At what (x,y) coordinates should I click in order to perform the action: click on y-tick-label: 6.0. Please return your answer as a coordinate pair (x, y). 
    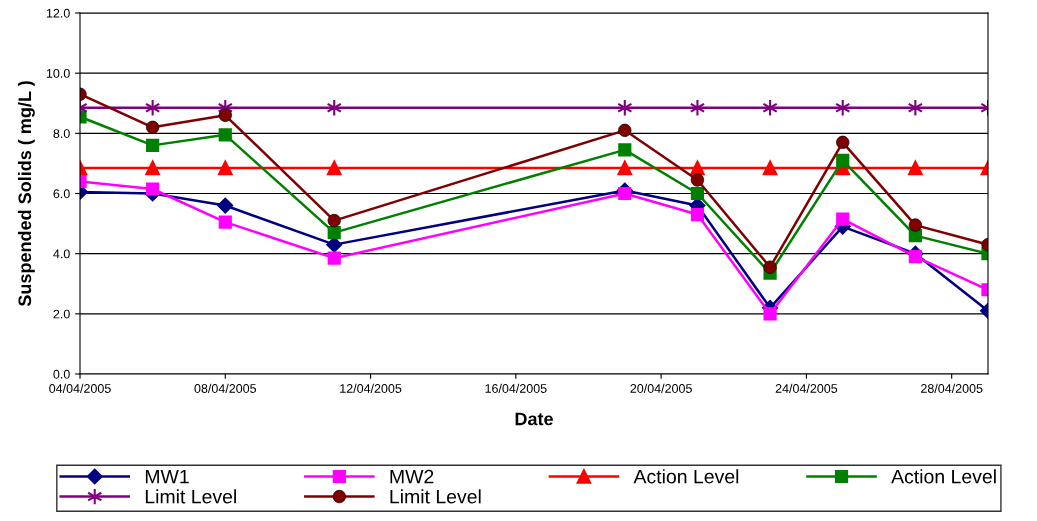
    Looking at the image, I should click on (61, 194).